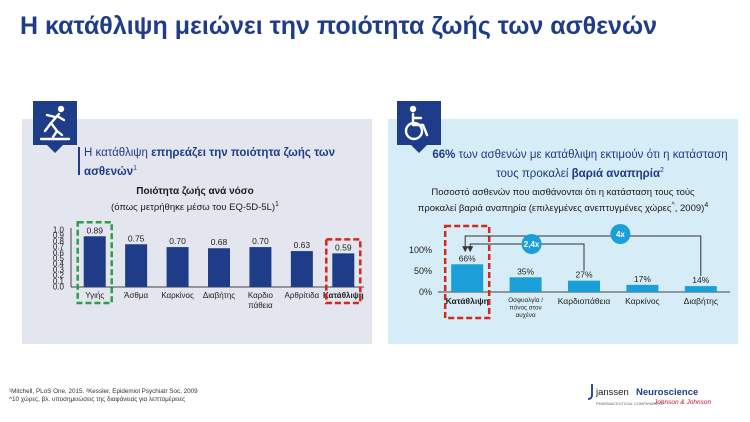 The image size is (750, 422). What do you see at coordinates (210, 162) in the screenshot?
I see `left-headline-bold: επηρεάζει την ποιότητα ζωής των ασθενών` at bounding box center [210, 162].